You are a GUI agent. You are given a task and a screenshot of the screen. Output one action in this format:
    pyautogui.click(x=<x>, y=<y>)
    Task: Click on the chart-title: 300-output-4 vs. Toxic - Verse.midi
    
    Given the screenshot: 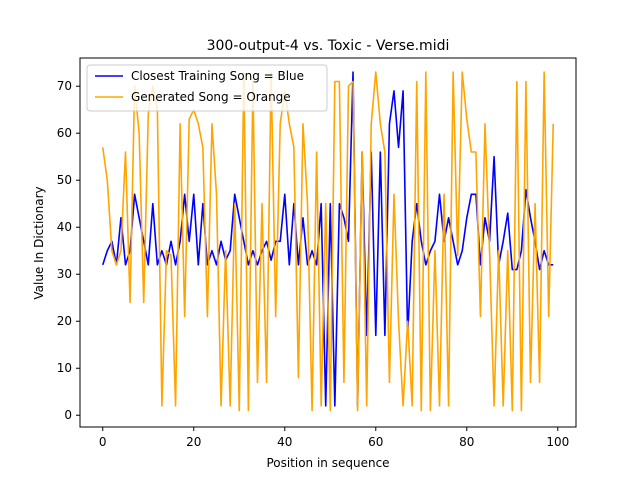 What is the action you would take?
    pyautogui.click(x=328, y=46)
    